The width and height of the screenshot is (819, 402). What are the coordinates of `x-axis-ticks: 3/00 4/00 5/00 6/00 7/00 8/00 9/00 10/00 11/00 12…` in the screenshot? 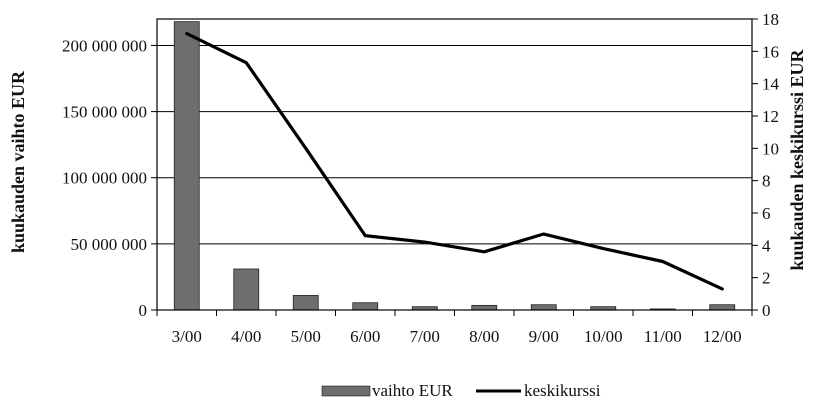 It's located at (454, 328).